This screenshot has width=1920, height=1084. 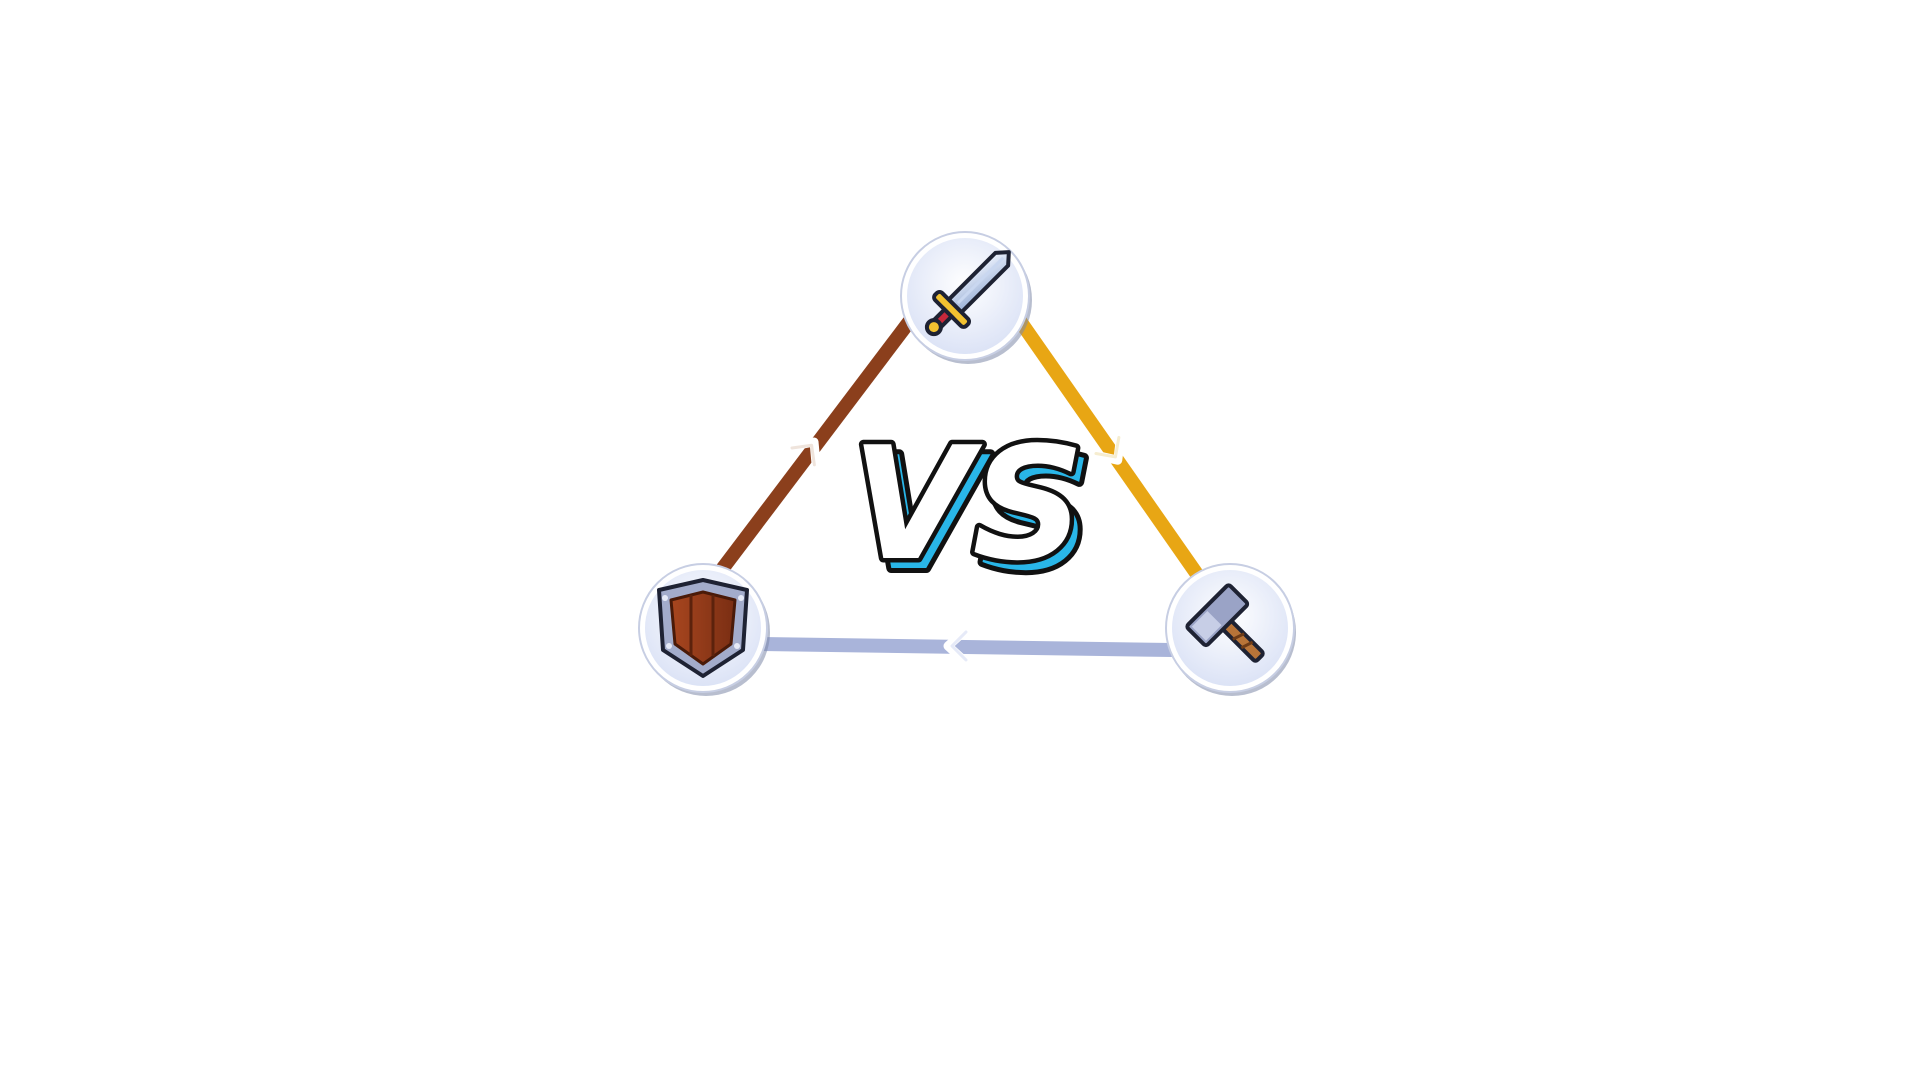 I want to click on vs-title: VS VS, so click(x=972, y=510).